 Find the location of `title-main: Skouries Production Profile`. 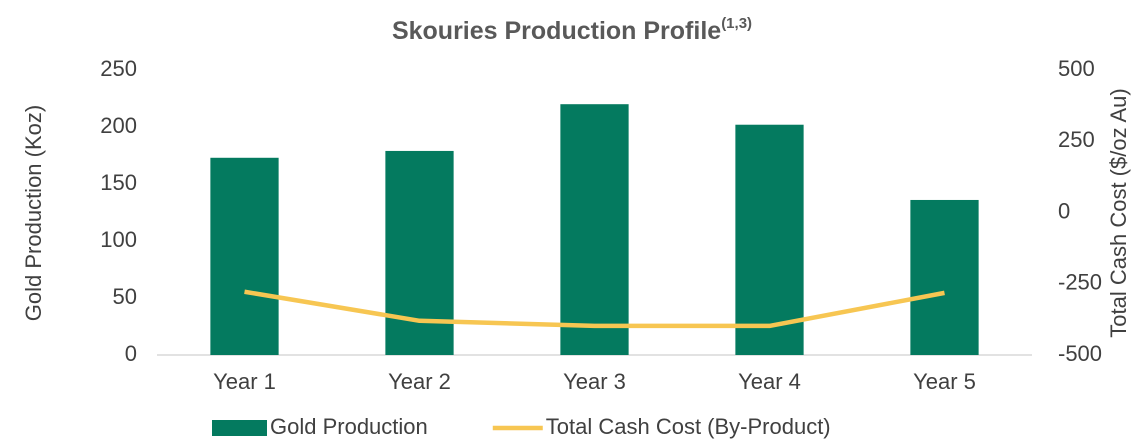

title-main: Skouries Production Profile is located at coordinates (556, 31).